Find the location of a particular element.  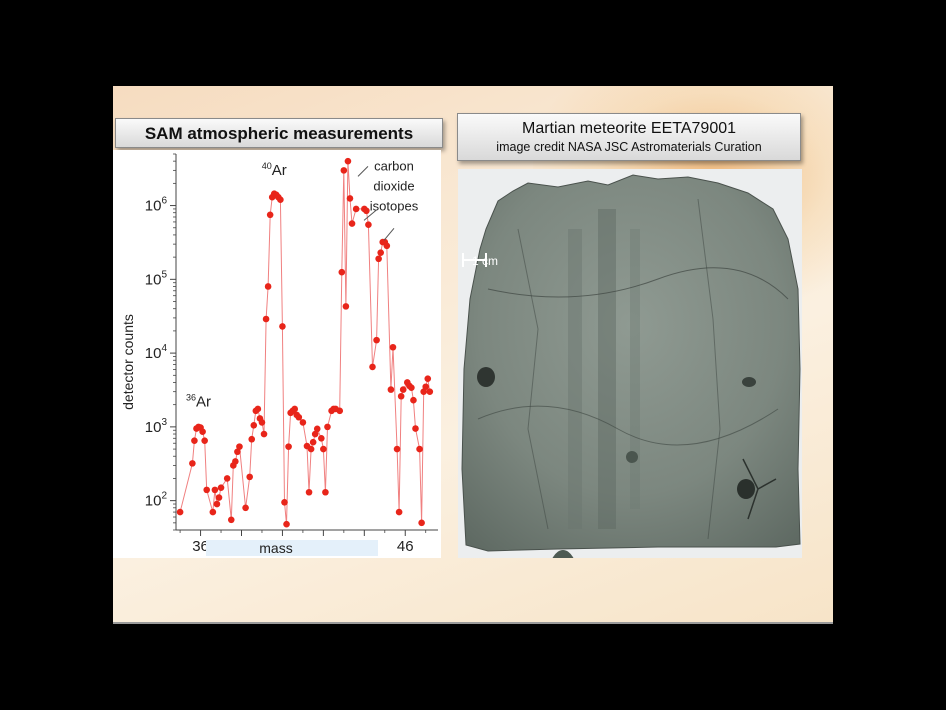

annotation-label: 40Ar is located at coordinates (274, 170).